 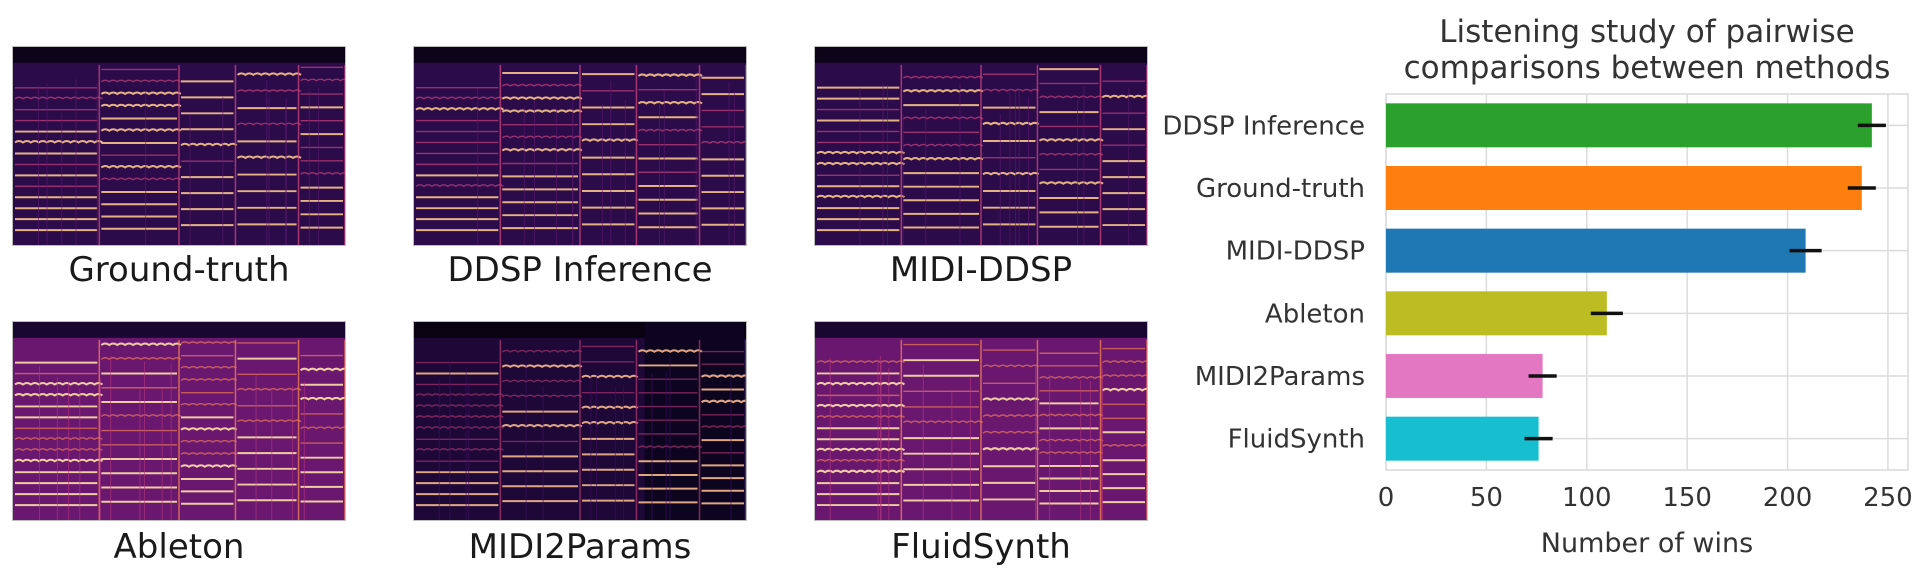 What do you see at coordinates (1687, 498) in the screenshot?
I see `x-tick-label: 150` at bounding box center [1687, 498].